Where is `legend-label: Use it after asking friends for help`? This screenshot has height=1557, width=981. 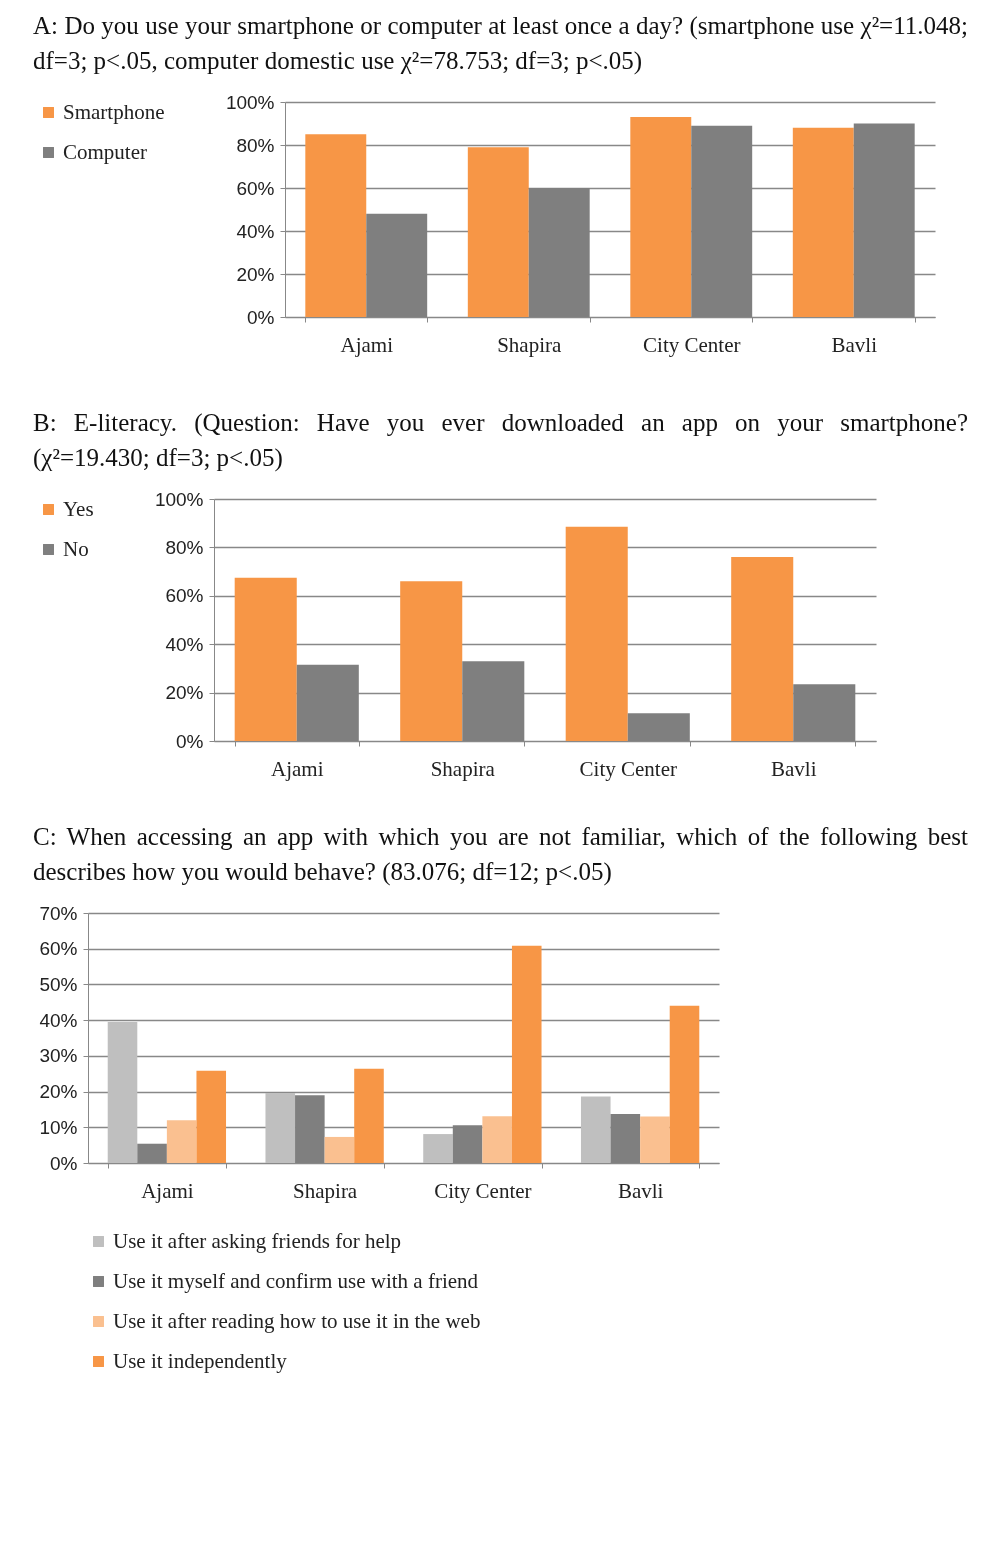 legend-label: Use it after asking friends for help is located at coordinates (257, 1240).